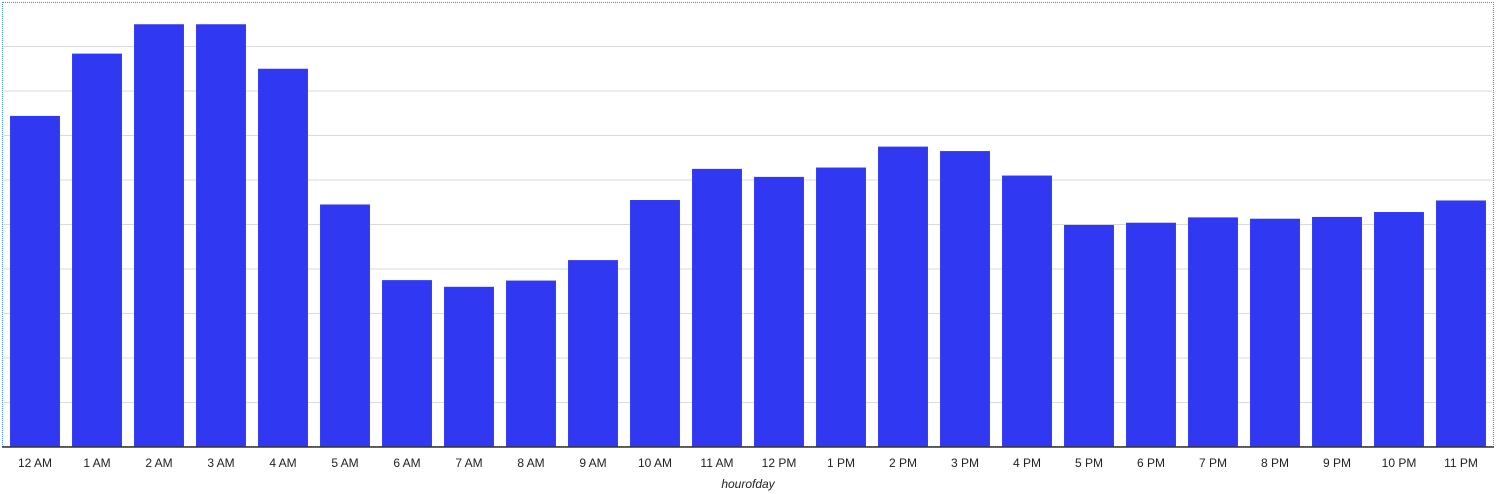  Describe the element at coordinates (1275, 463) in the screenshot. I see `x-tick-label: 8 PM` at that location.